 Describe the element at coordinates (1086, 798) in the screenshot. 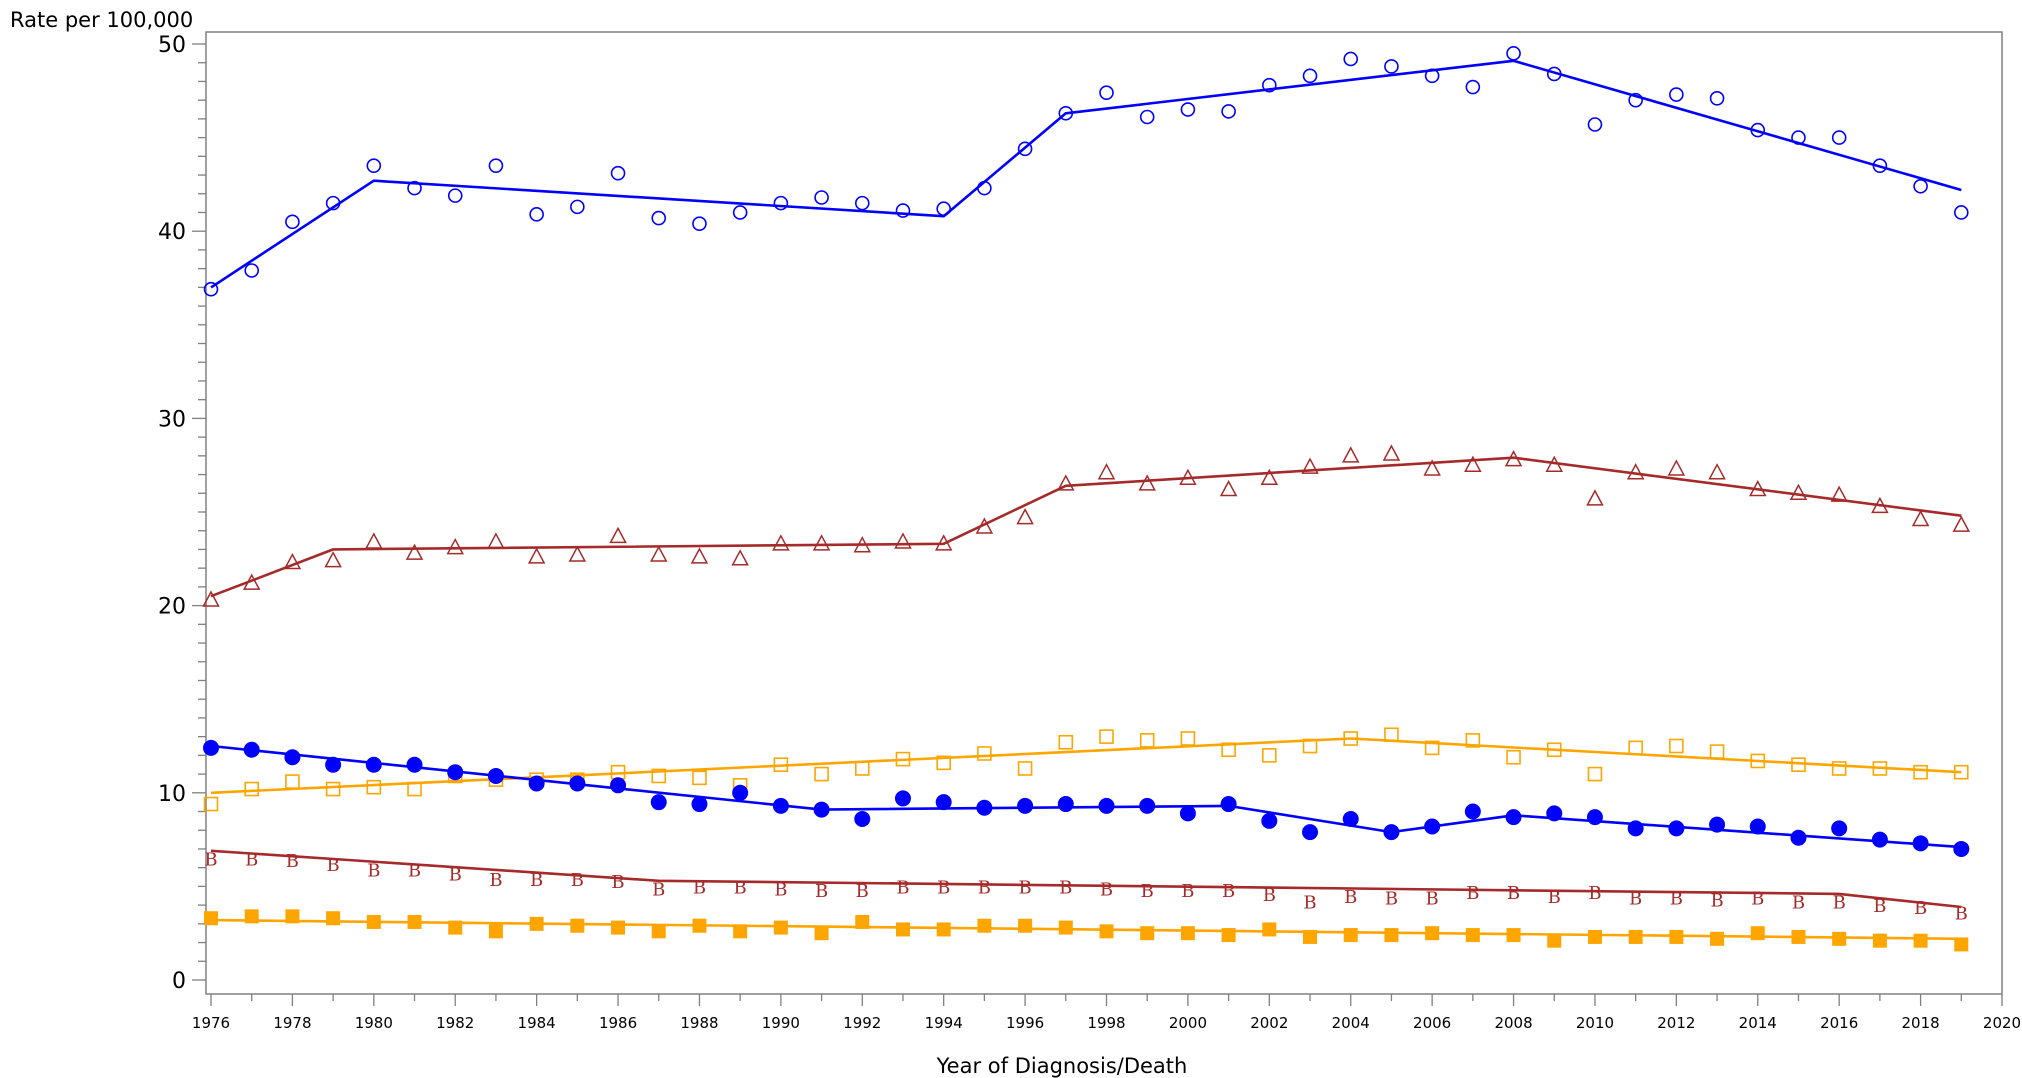

I see `series-group` at that location.